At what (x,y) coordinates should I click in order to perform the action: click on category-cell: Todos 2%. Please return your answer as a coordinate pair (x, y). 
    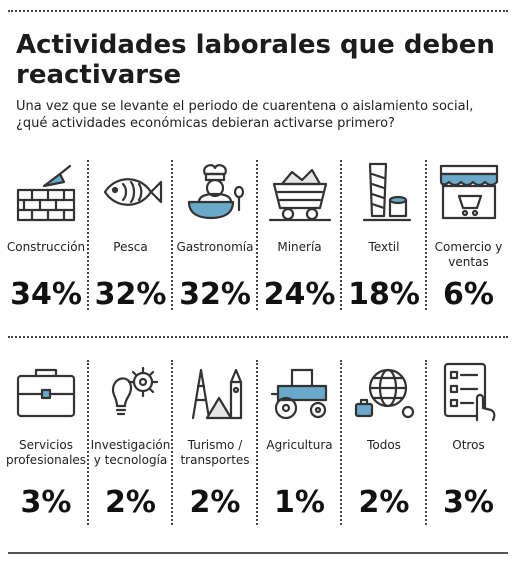
    Looking at the image, I should click on (384, 440).